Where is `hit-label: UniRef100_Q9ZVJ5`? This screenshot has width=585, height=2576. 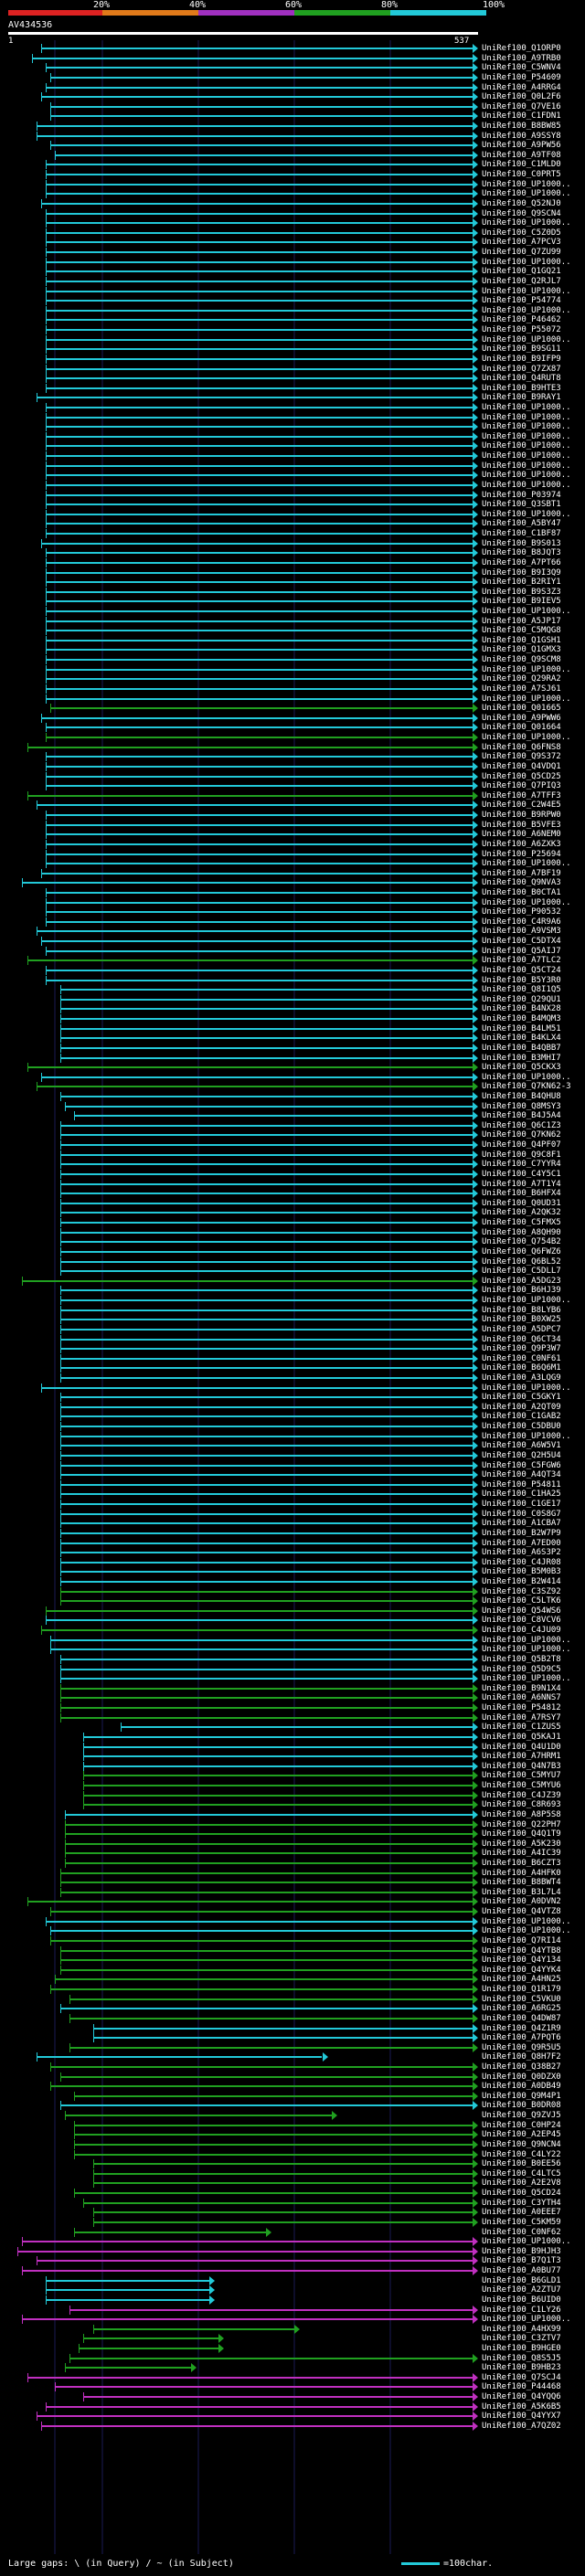 hit-label: UniRef100_Q9ZVJ5 is located at coordinates (521, 2116).